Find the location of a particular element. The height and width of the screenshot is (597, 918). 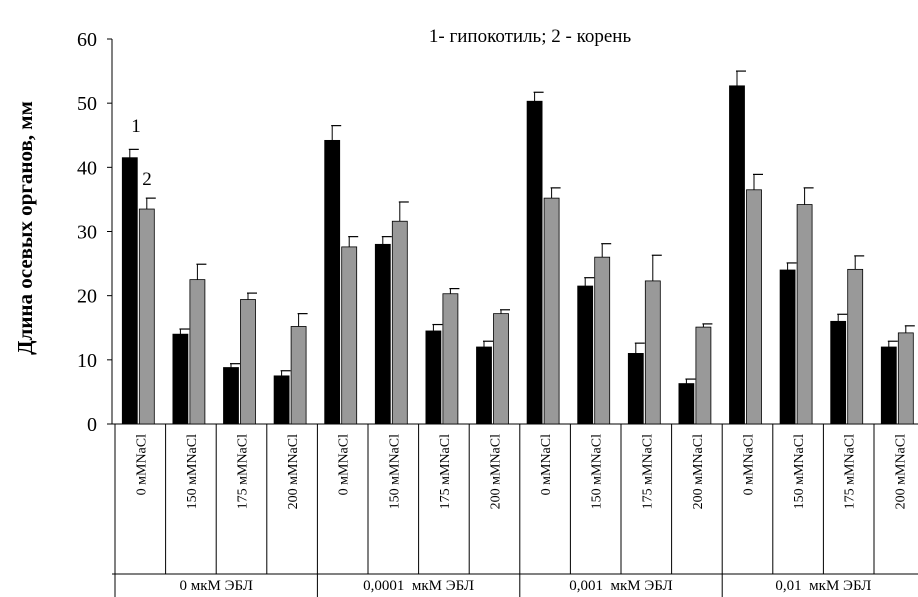

y-tick-label: 0 is located at coordinates (92, 425).